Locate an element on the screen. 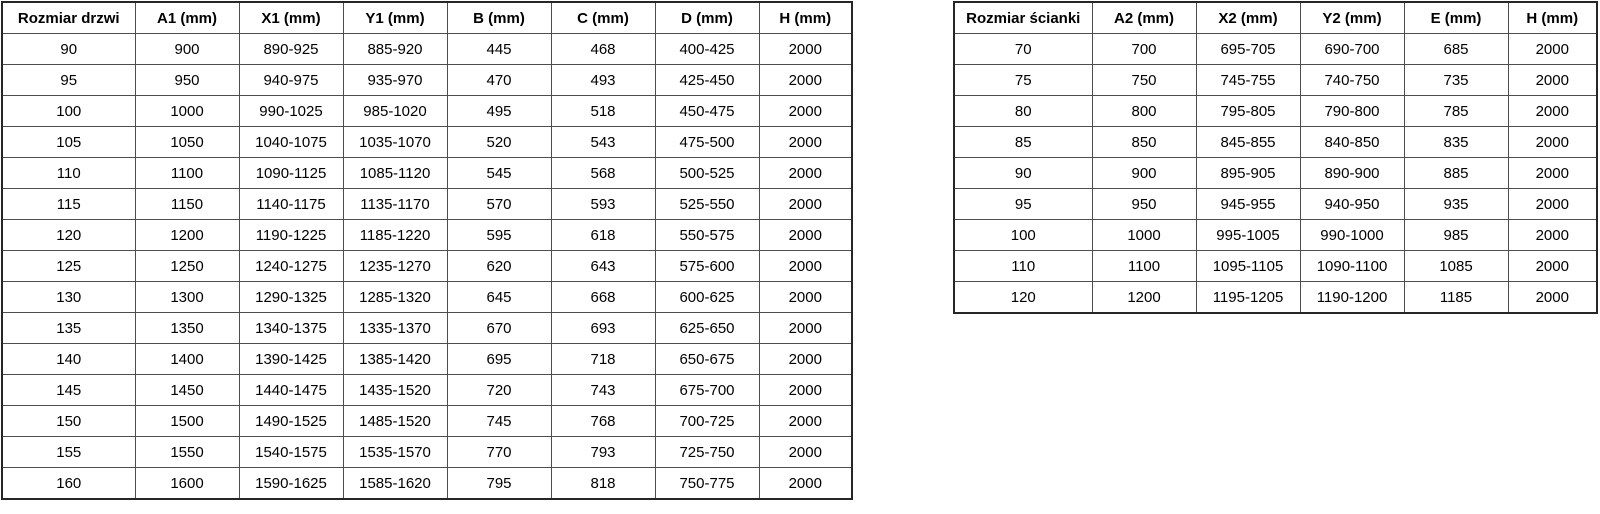 This screenshot has height=514, width=1600. table-cell: 990-1025 is located at coordinates (291, 111).